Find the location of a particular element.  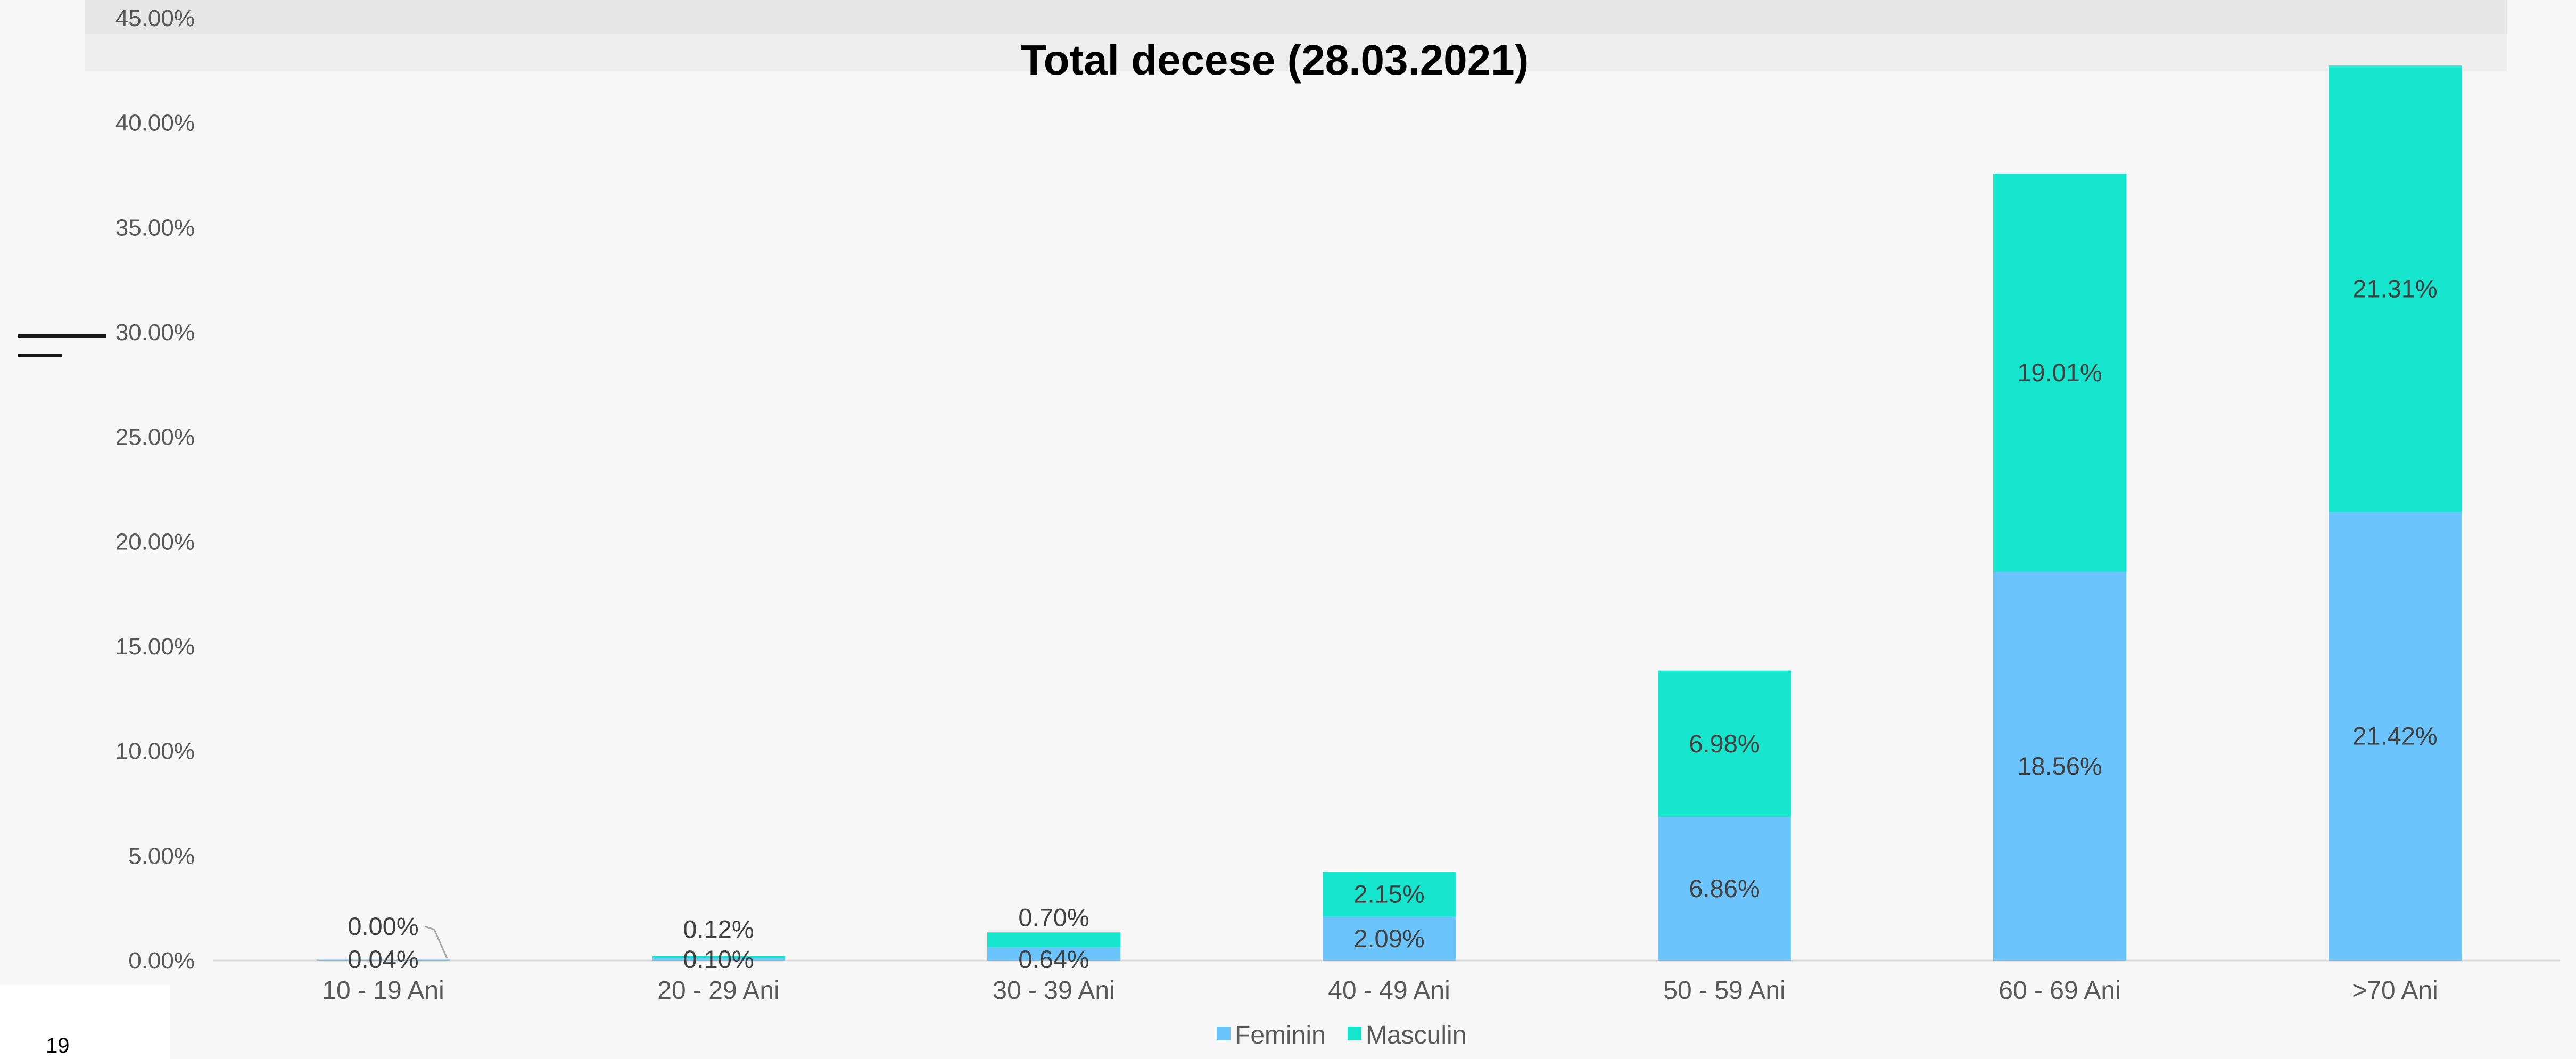

x-tick-label: 50 - 59 Ani is located at coordinates (1725, 990).